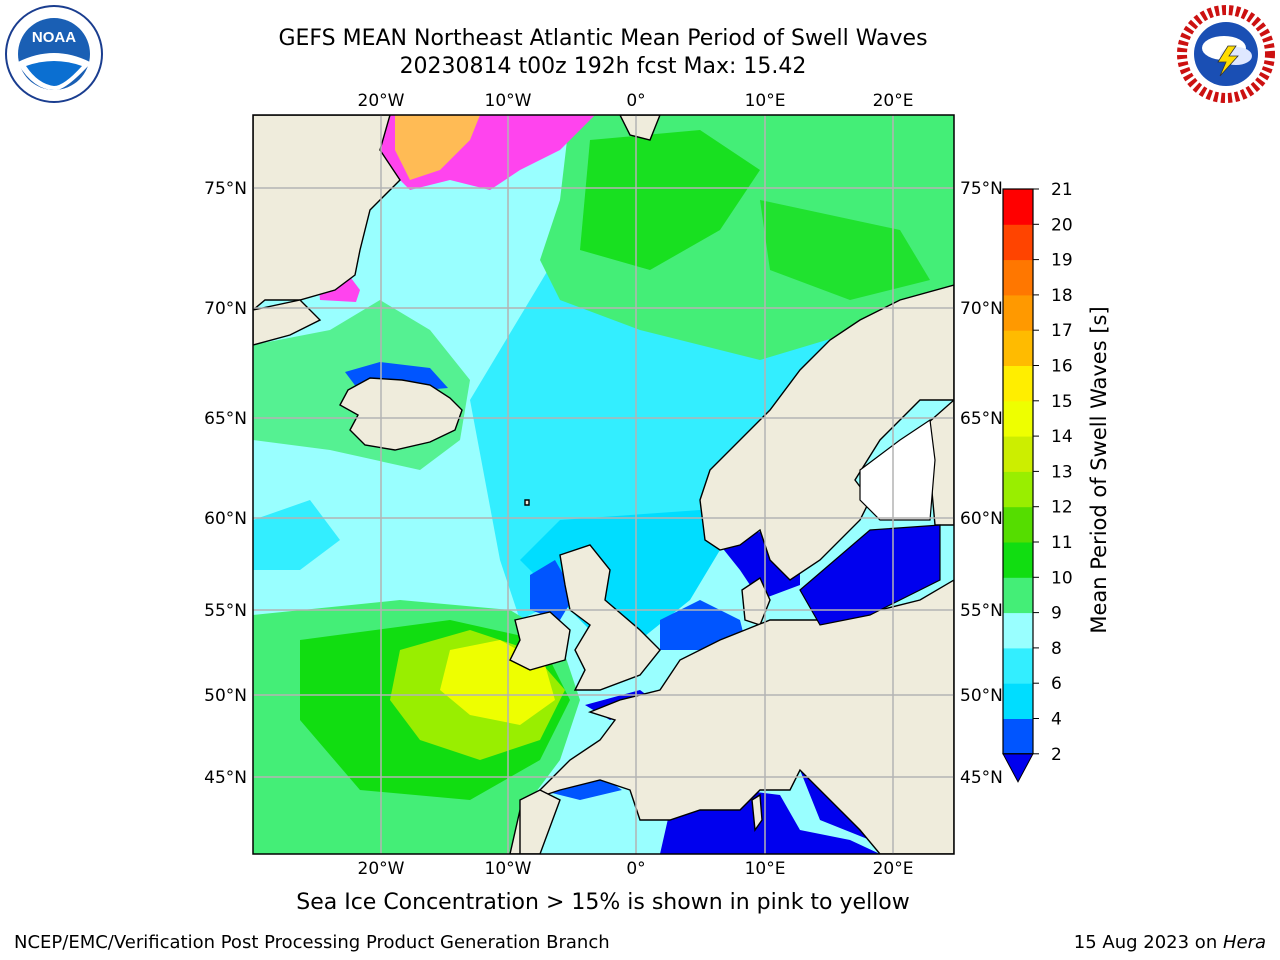 This screenshot has height=960, width=1280. What do you see at coordinates (845, 250) in the screenshot?
I see `field-10-11s-northeast` at bounding box center [845, 250].